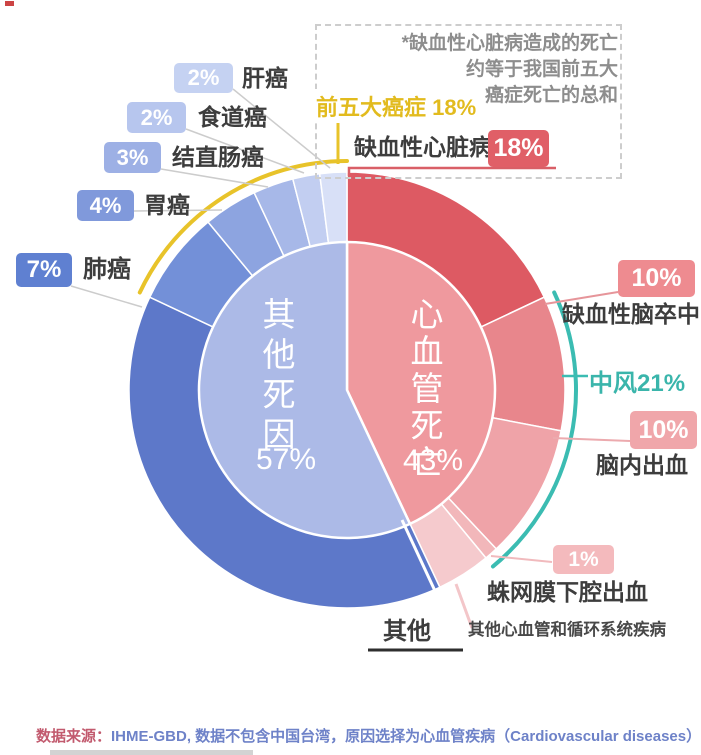 This screenshot has width=701, height=755. What do you see at coordinates (551, 95) in the screenshot?
I see `annotation-line: 癌症死亡的总和` at bounding box center [551, 95].